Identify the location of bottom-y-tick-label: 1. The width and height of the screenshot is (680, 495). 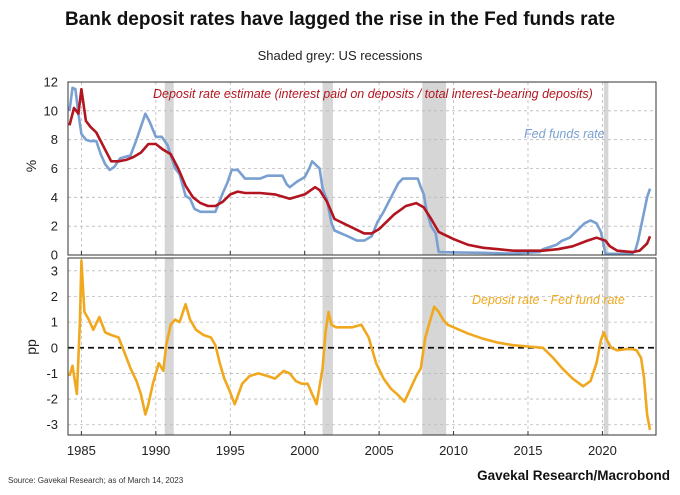
(54, 322).